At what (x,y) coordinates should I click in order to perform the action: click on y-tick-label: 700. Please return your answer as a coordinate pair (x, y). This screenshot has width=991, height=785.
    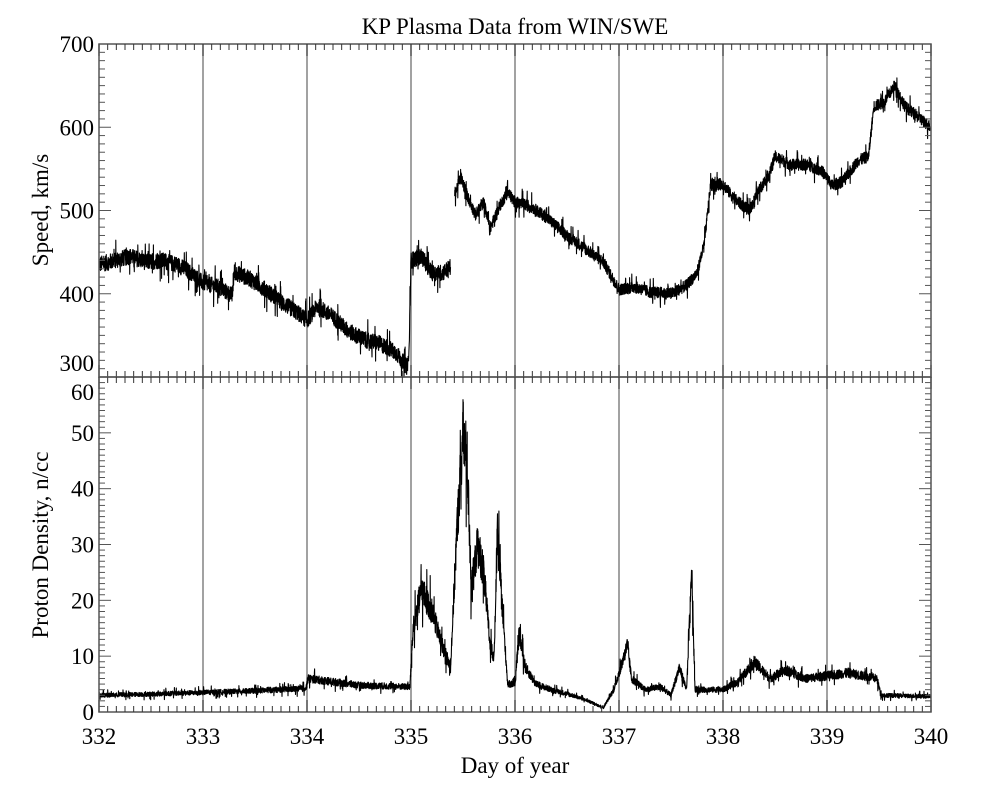
    Looking at the image, I should click on (77, 44).